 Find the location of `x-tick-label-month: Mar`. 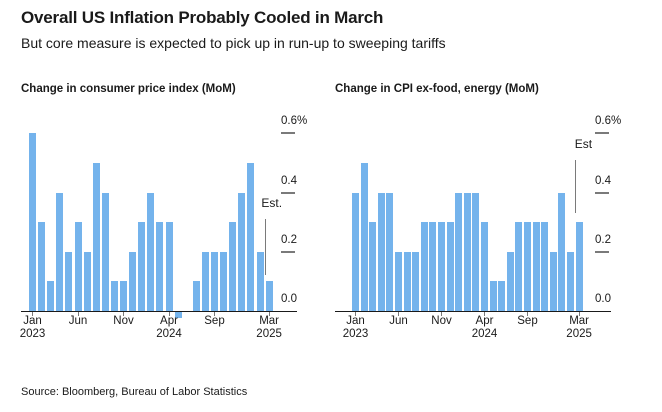

x-tick-label-month: Mar is located at coordinates (579, 321).